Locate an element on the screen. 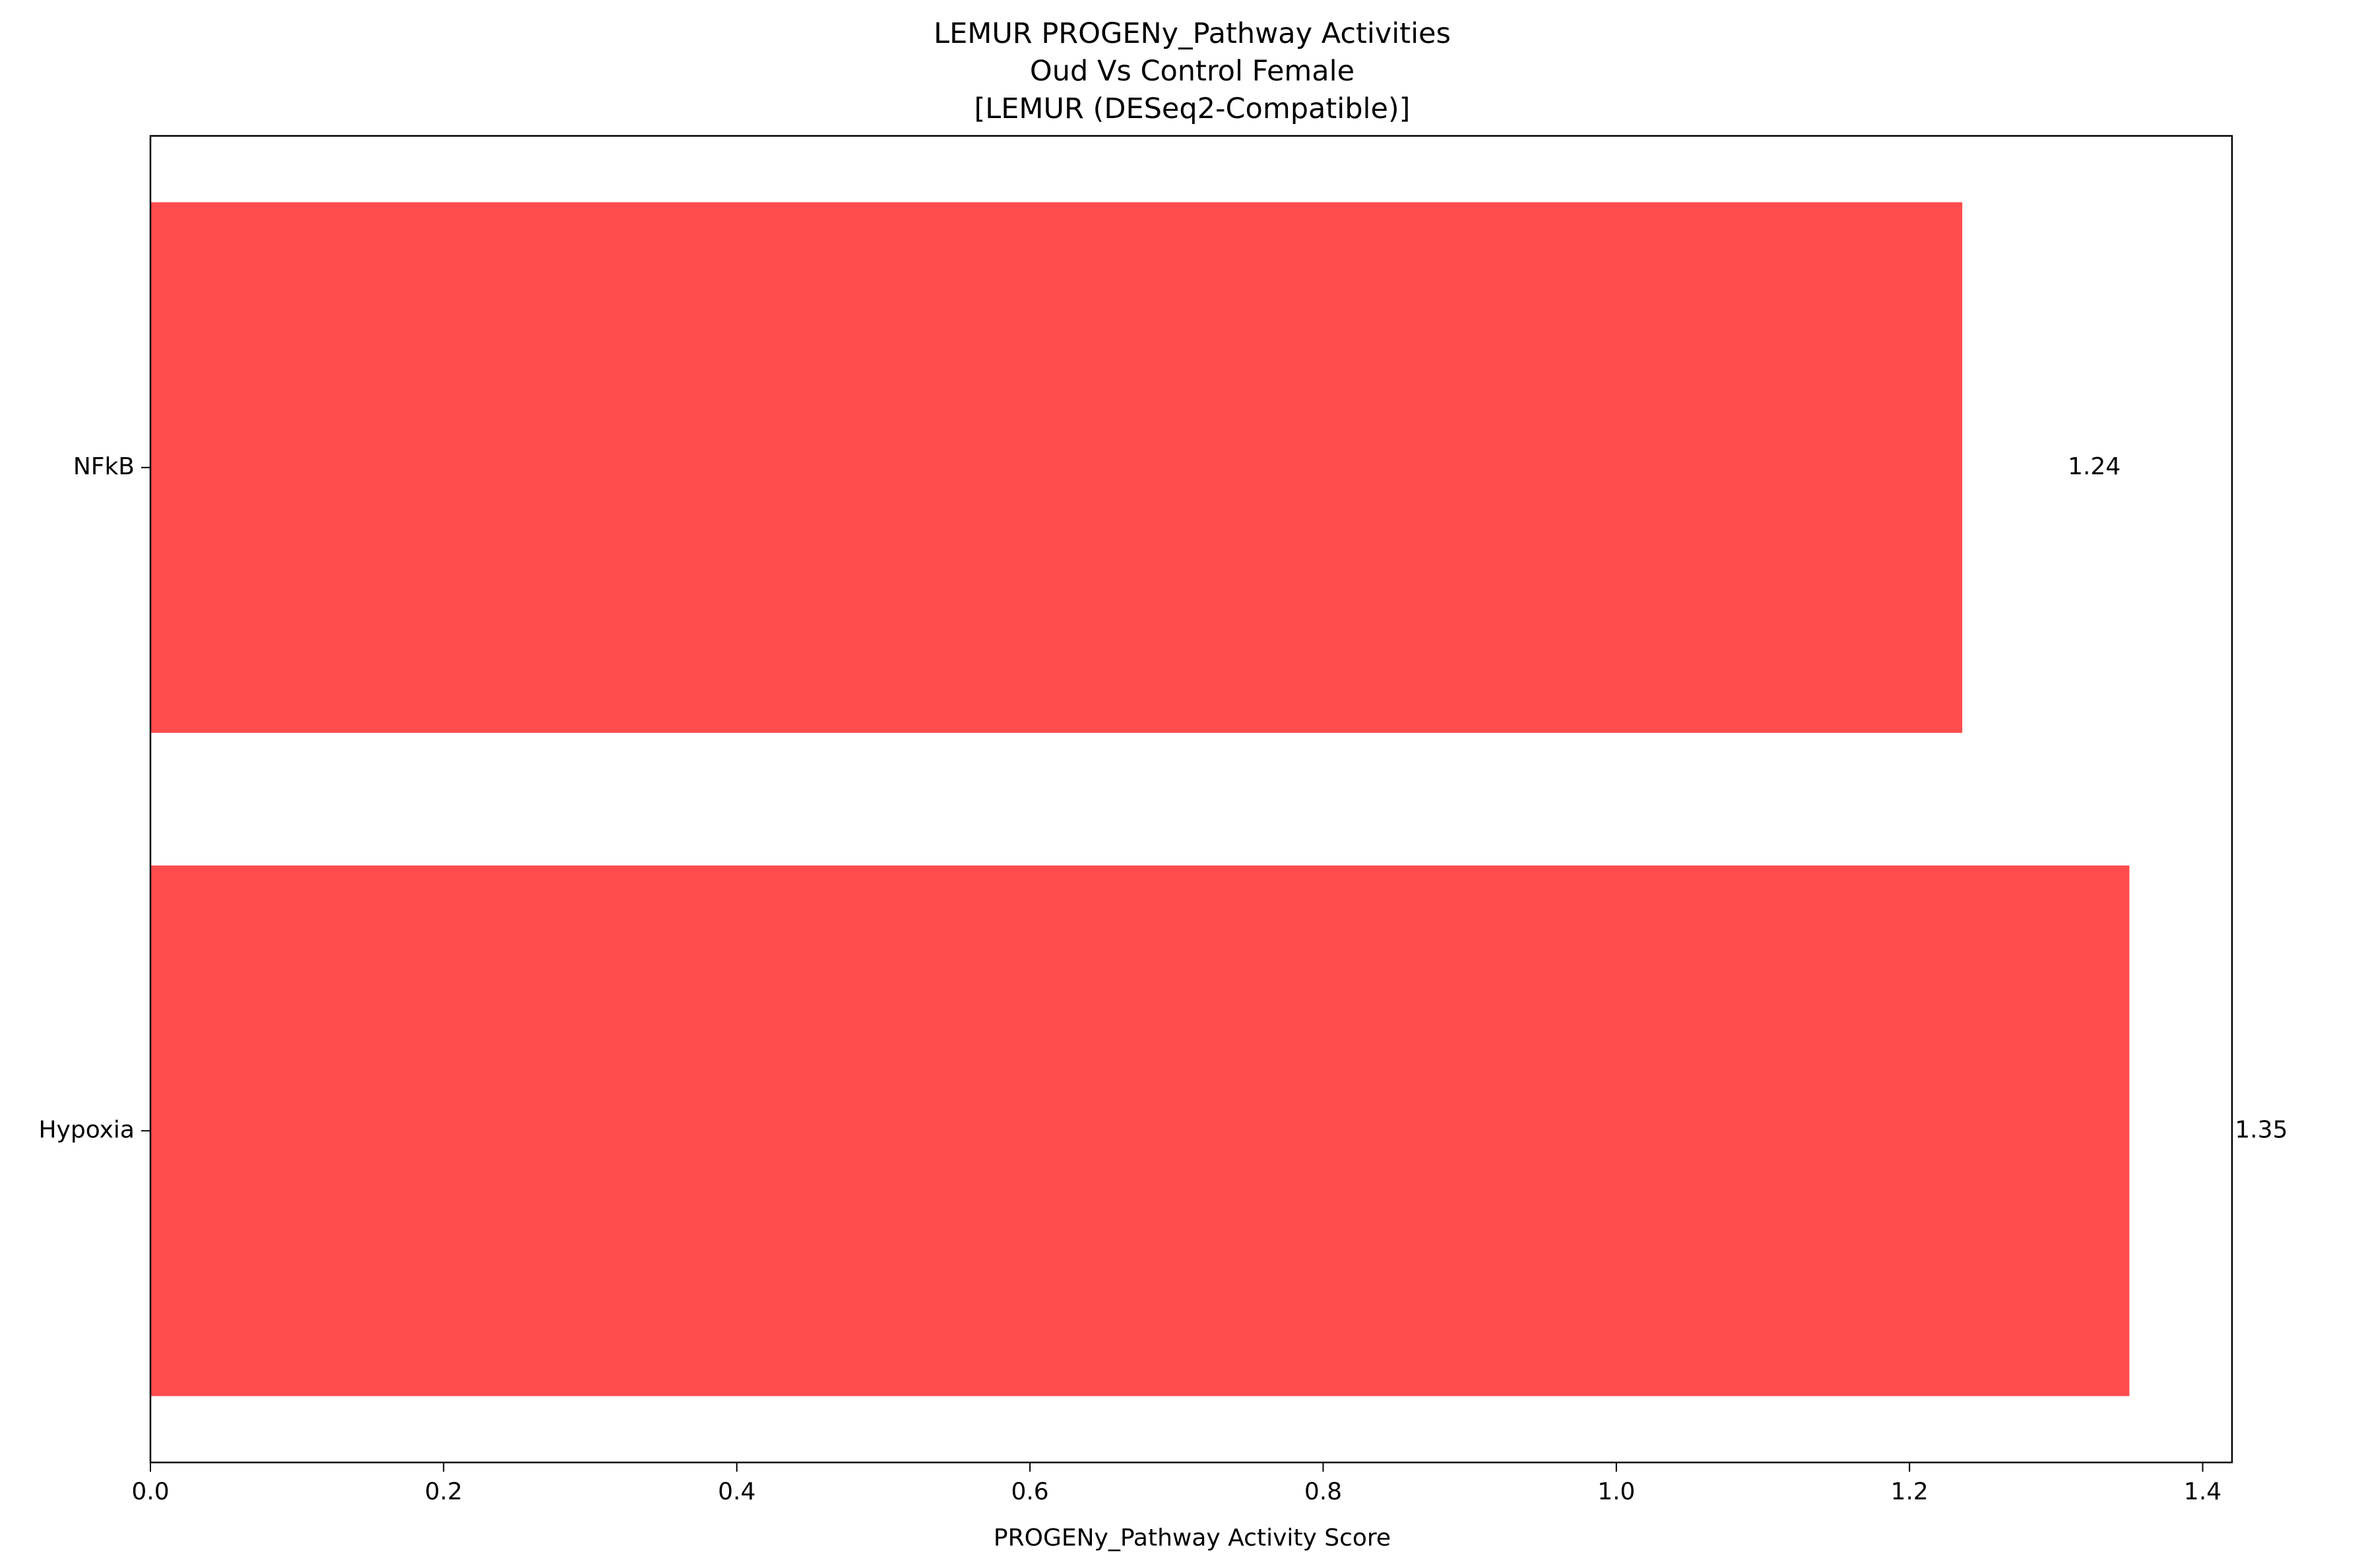  value-label-hypoxia: 1.35 is located at coordinates (2261, 1129).